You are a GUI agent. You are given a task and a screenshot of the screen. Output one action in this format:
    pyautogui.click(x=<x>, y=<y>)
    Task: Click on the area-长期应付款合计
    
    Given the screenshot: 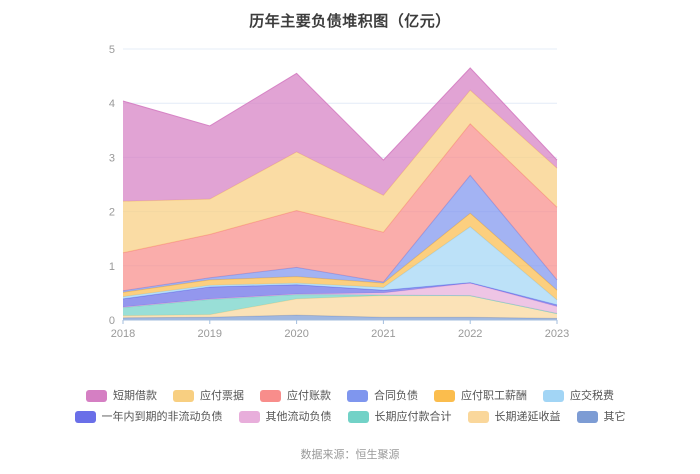 What is the action you would take?
    pyautogui.click(x=340, y=305)
    